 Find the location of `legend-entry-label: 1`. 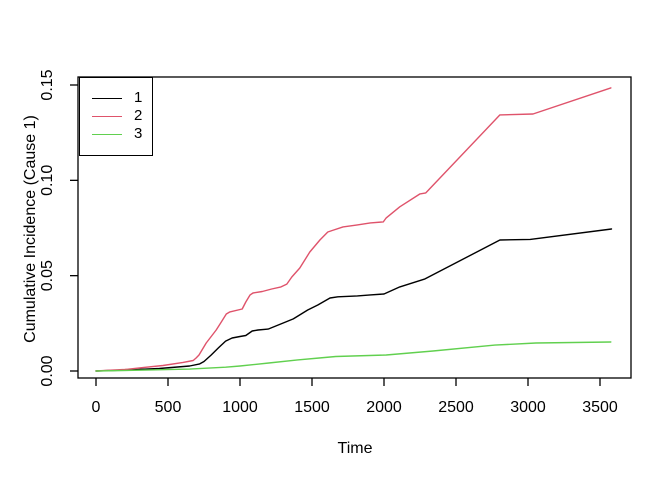

legend-entry-label: 1 is located at coordinates (138, 97).